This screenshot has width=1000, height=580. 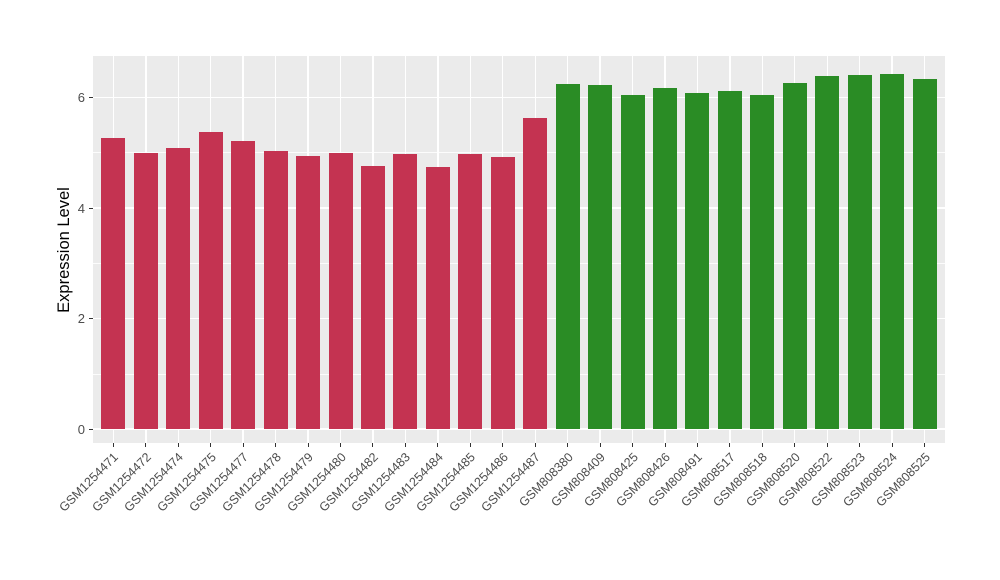 What do you see at coordinates (308, 445) in the screenshot?
I see `x-tick-mark-GSM1254479` at bounding box center [308, 445].